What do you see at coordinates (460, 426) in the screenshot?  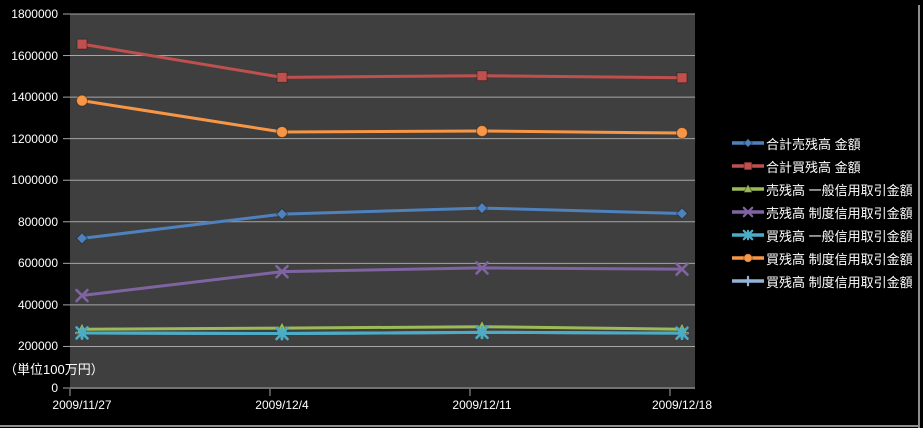 I see `window-edge-bottom` at bounding box center [460, 426].